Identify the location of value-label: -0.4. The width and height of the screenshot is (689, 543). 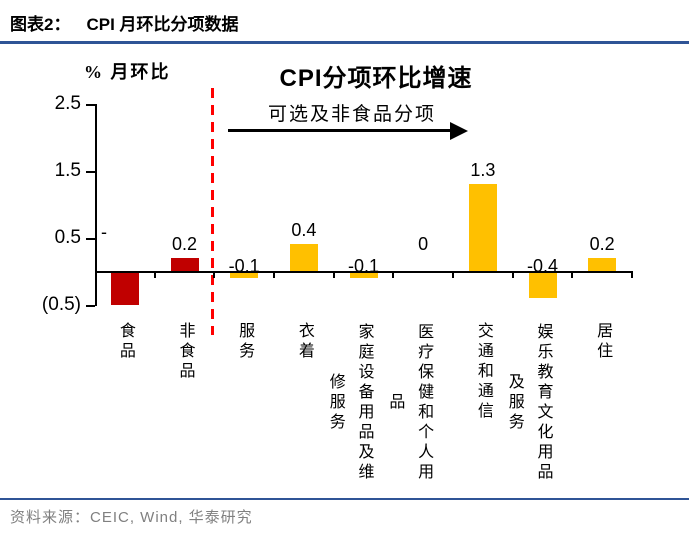
(542, 266).